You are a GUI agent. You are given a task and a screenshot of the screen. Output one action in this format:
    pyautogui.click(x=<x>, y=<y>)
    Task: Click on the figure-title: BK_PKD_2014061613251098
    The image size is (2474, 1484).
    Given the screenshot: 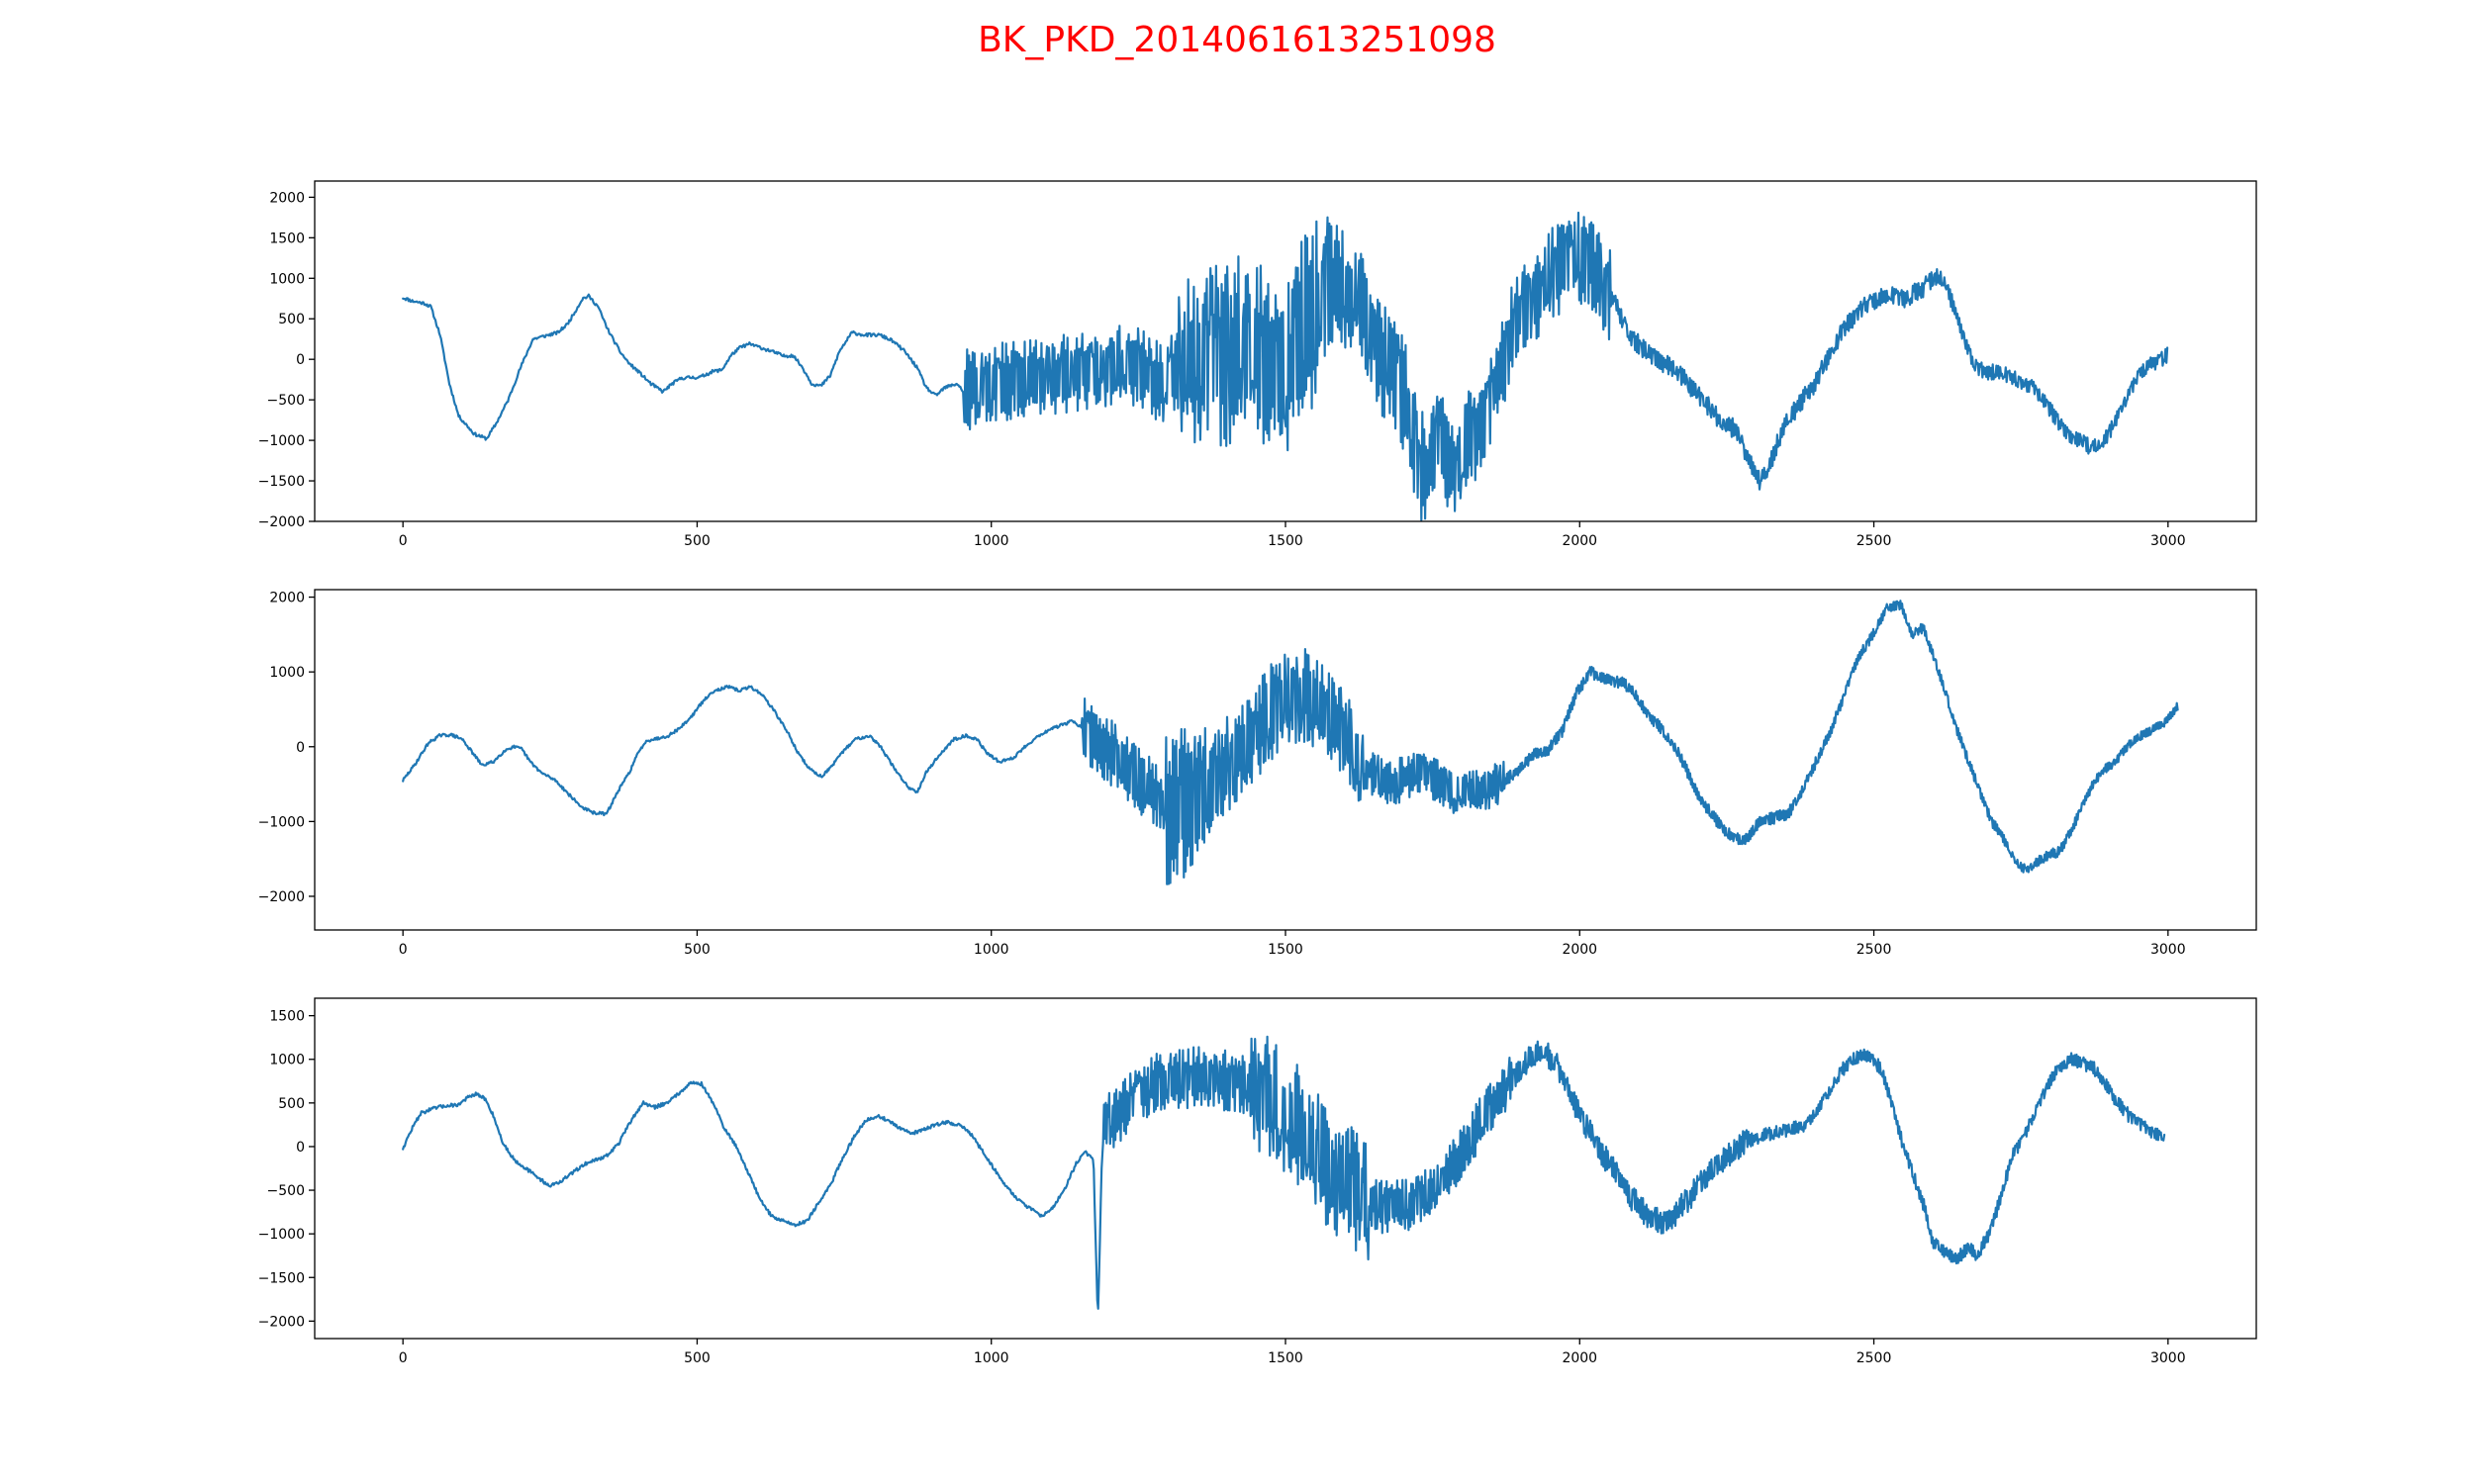 What is the action you would take?
    pyautogui.click(x=1237, y=40)
    